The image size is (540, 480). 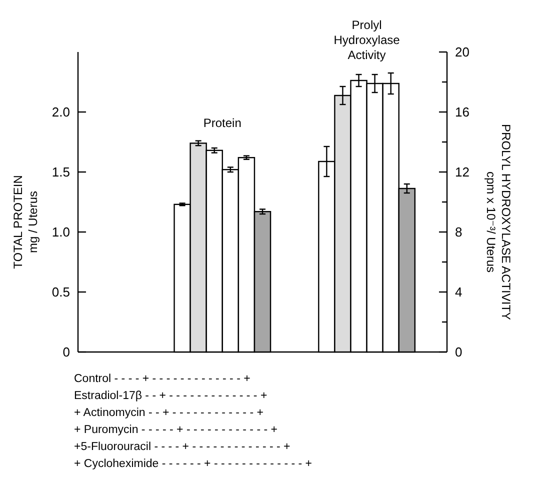 What do you see at coordinates (462, 112) in the screenshot?
I see `y2-tick-label: 16` at bounding box center [462, 112].